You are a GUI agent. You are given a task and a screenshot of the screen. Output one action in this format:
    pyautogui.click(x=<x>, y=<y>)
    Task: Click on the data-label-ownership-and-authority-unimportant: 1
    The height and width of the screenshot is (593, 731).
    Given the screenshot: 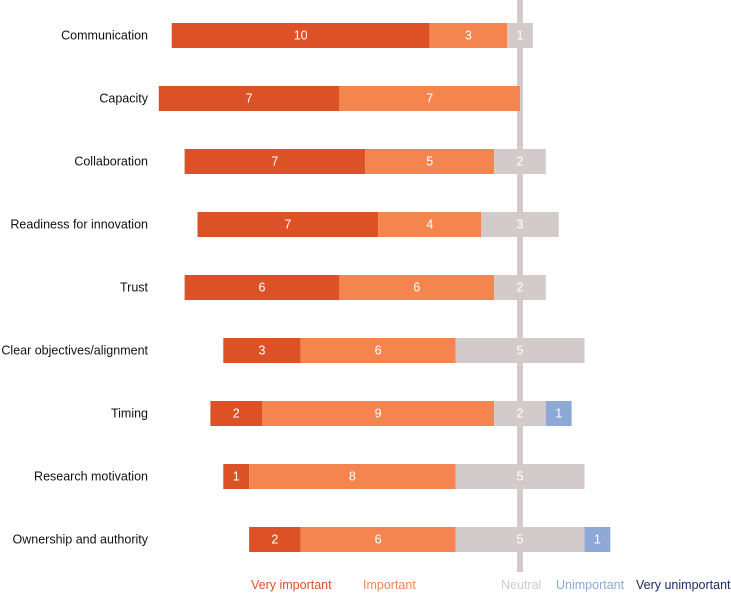 What is the action you would take?
    pyautogui.click(x=597, y=540)
    